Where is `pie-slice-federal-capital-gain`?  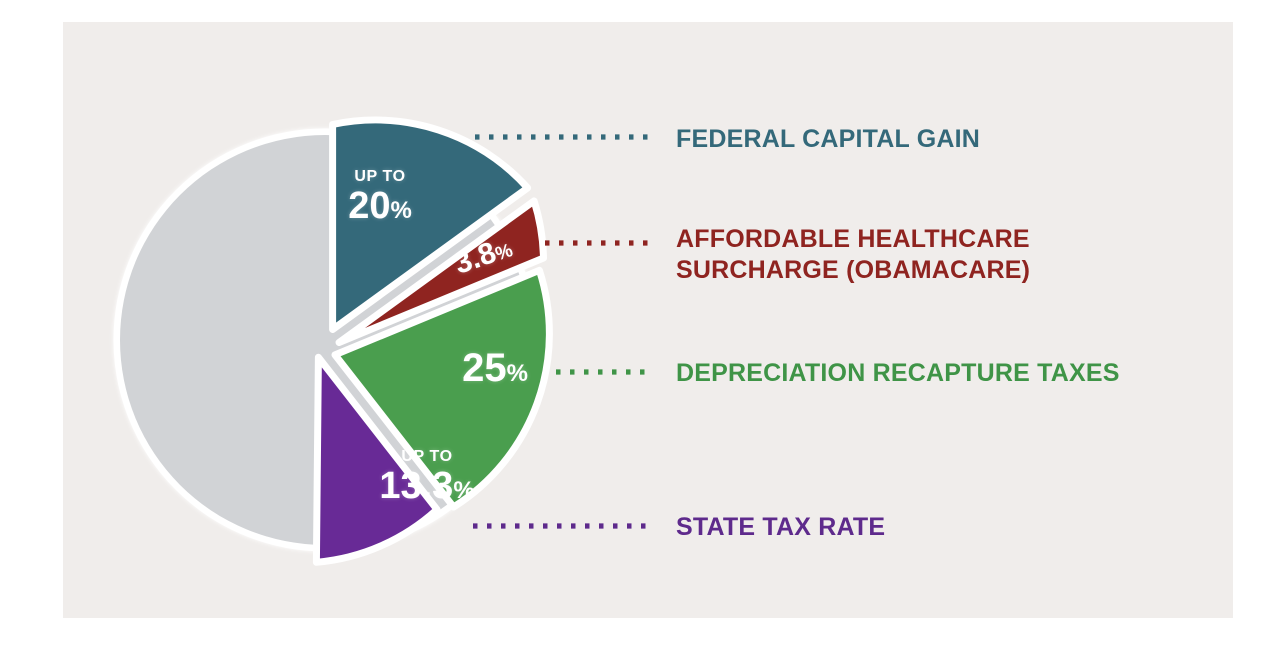 pie-slice-federal-capital-gain is located at coordinates (430, 224).